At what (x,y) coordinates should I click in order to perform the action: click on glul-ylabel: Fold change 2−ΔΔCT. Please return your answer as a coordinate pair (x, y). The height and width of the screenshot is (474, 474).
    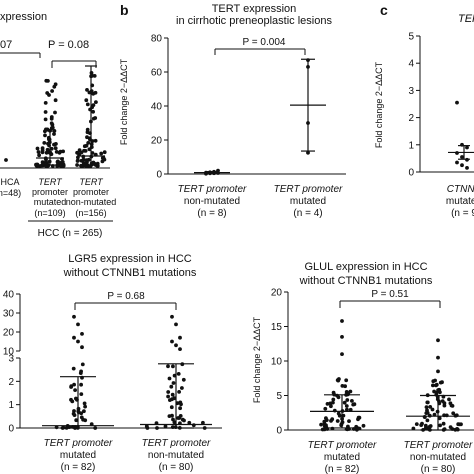
    Looking at the image, I should click on (257, 359).